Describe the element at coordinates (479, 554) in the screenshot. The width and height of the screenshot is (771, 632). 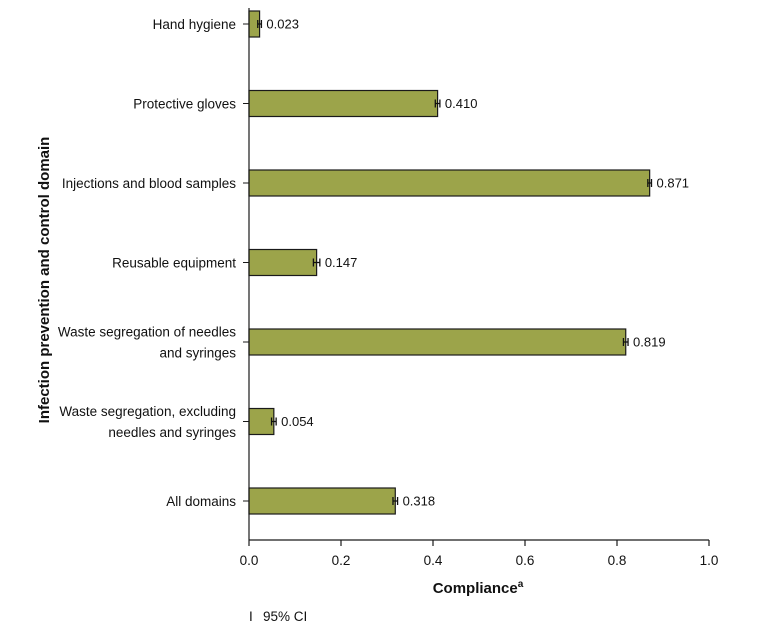
I see `x-ticks-layer: 0.0 0.2 0.4 0.6 0.8 1.0` at that location.